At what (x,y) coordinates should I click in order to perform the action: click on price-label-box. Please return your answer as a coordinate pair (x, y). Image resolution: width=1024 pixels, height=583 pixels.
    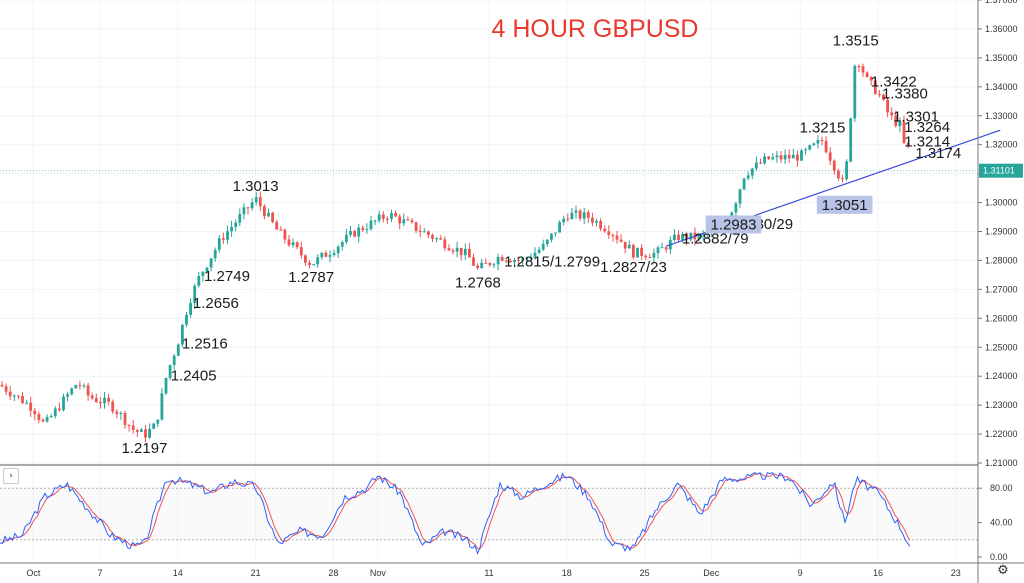
    Looking at the image, I should click on (733, 224).